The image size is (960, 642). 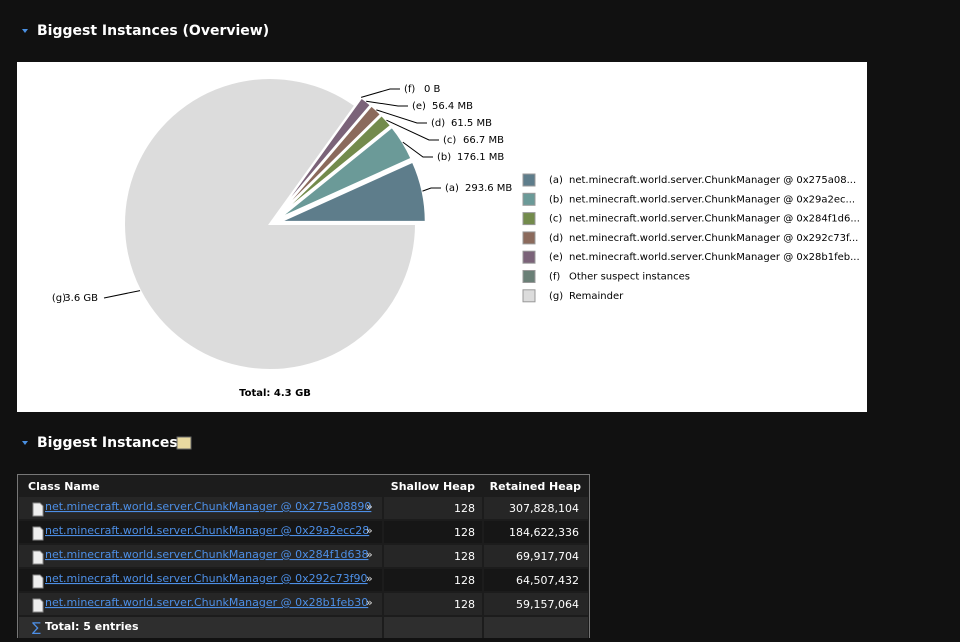 I want to click on column-header: Retained Heap, so click(x=535, y=486).